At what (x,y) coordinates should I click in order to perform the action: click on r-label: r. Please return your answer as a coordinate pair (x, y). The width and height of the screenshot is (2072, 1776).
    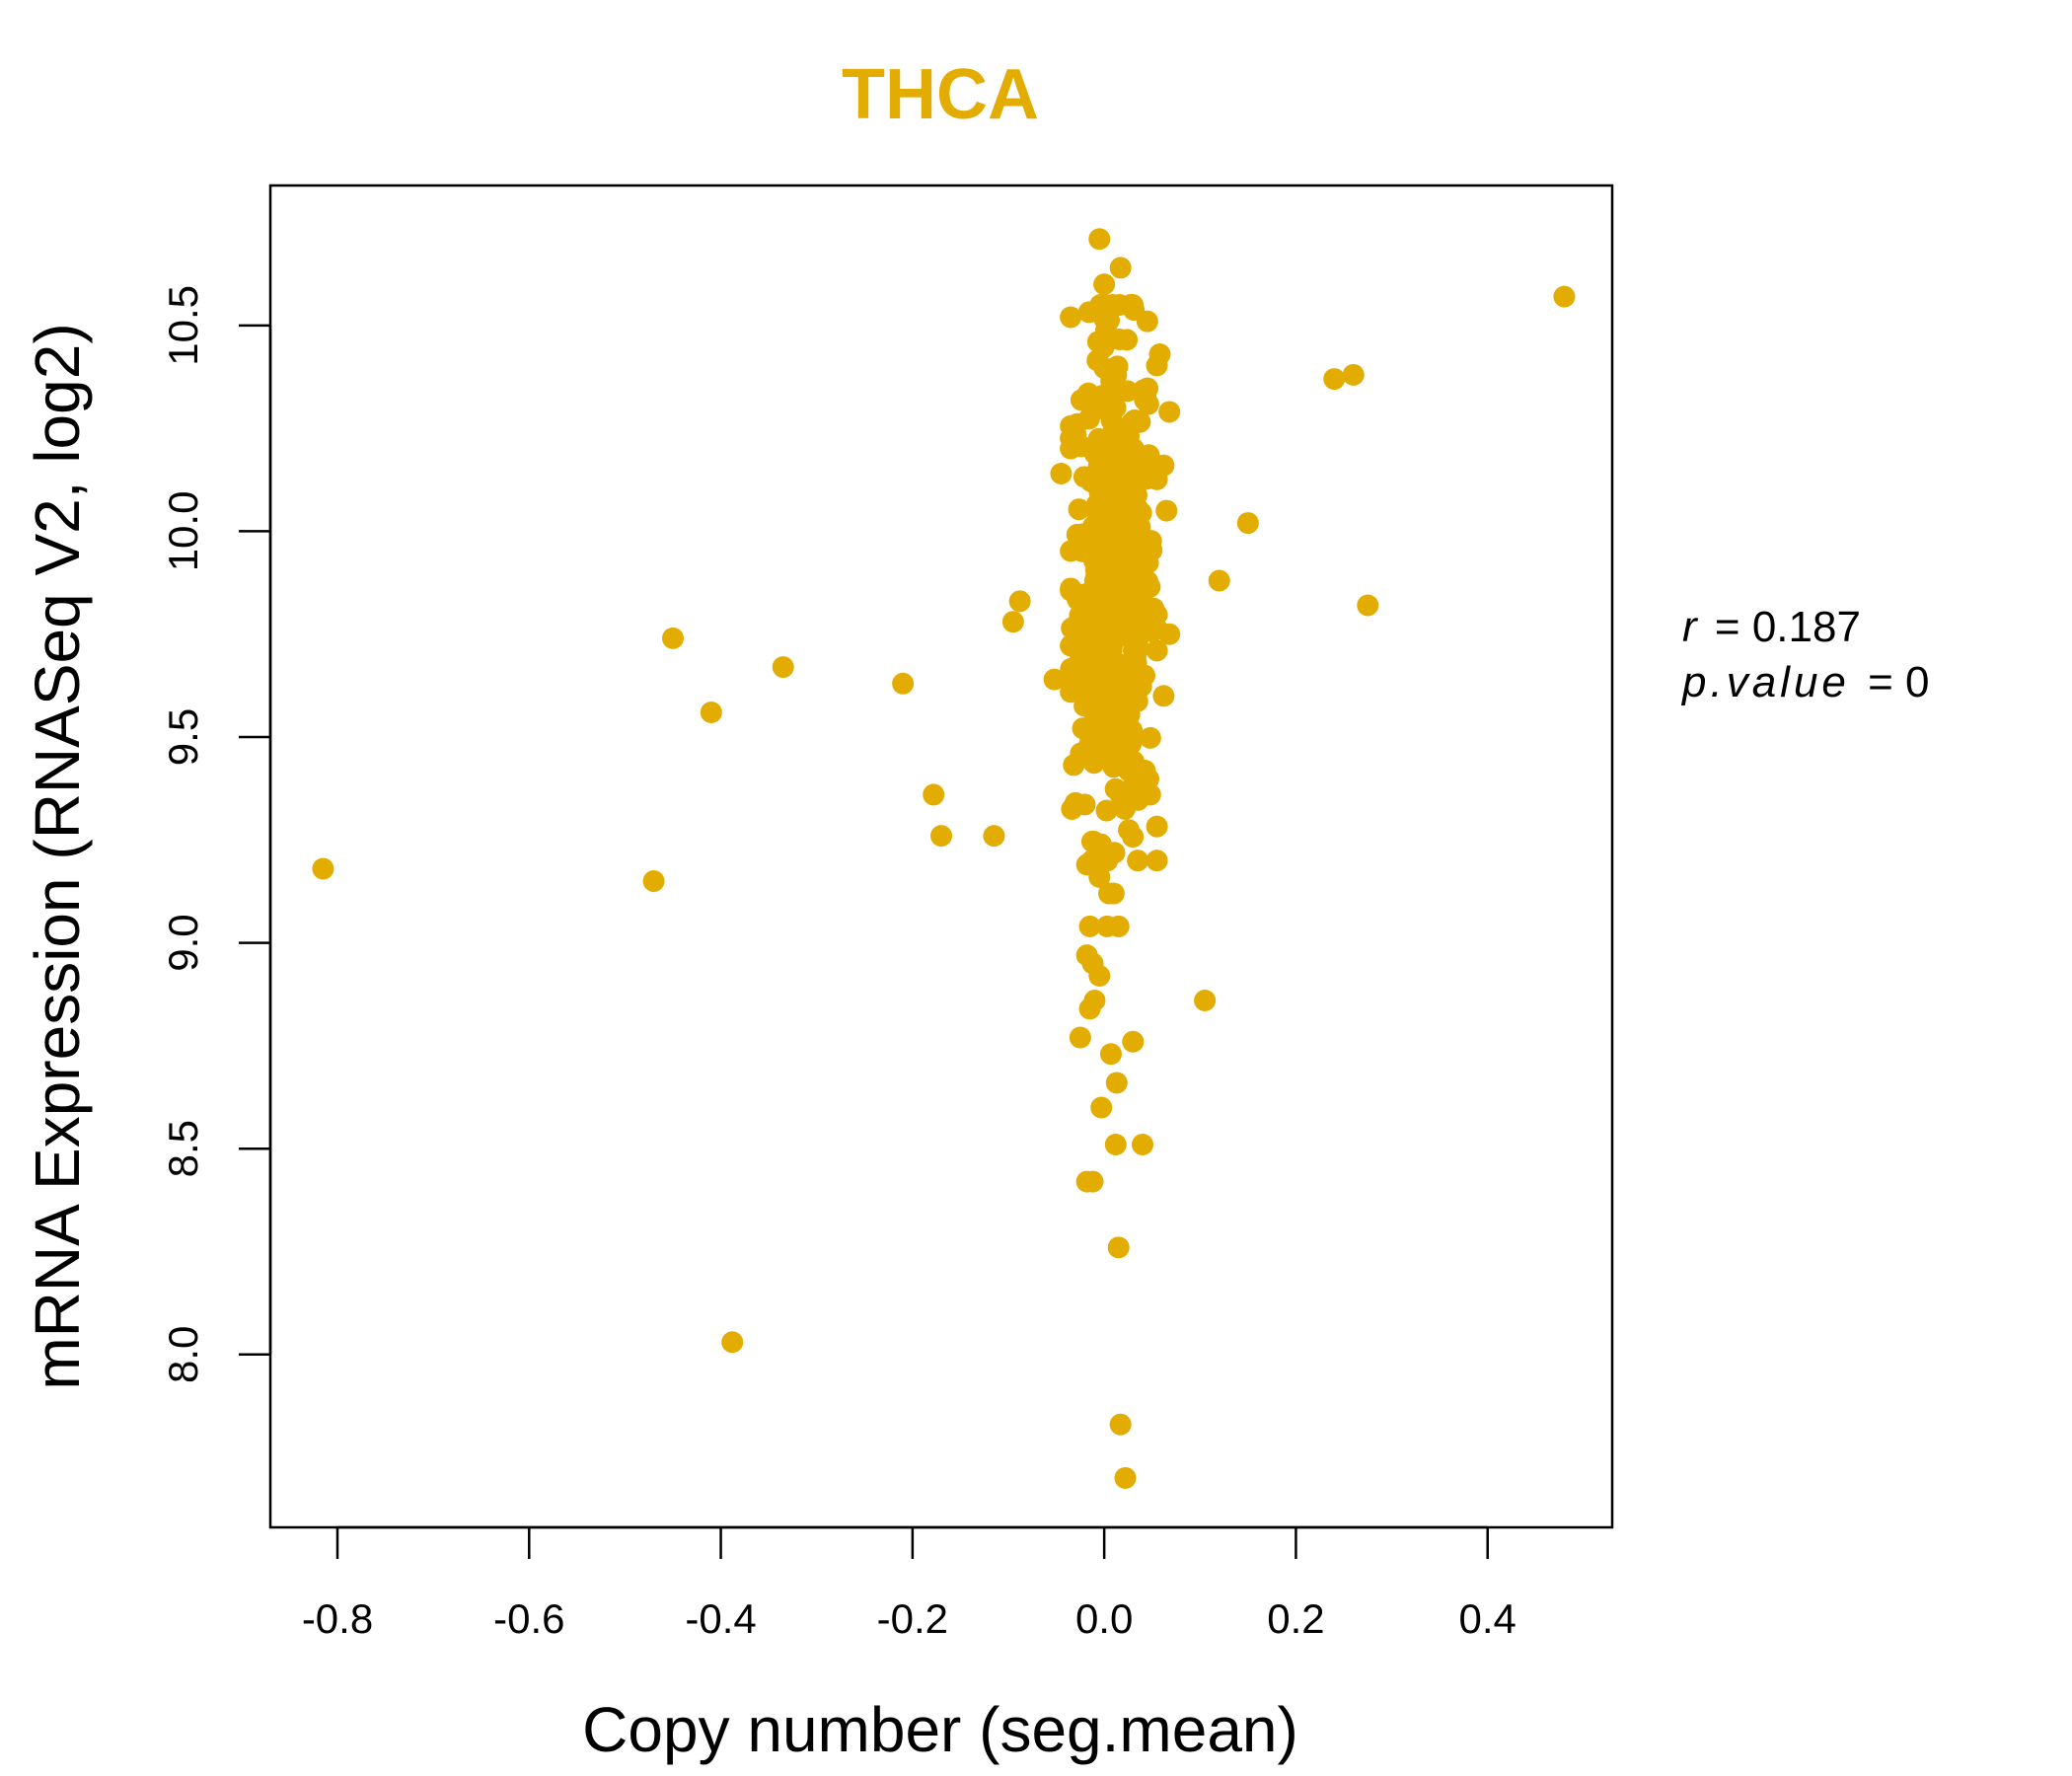
    Looking at the image, I should click on (1691, 627).